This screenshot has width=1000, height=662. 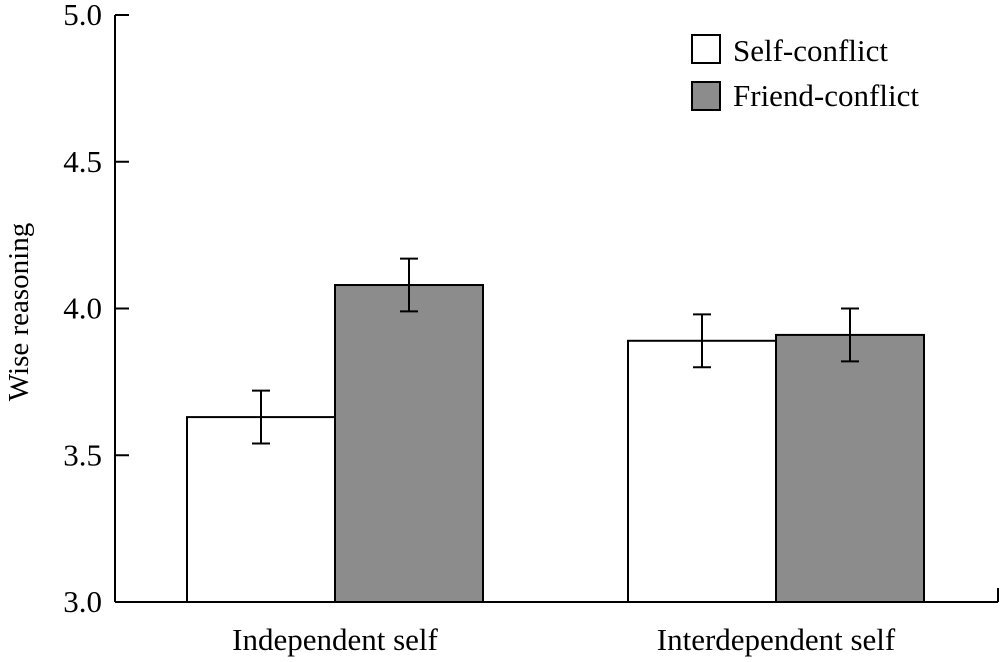 I want to click on y-tick-label: 4.0, so click(x=82, y=308).